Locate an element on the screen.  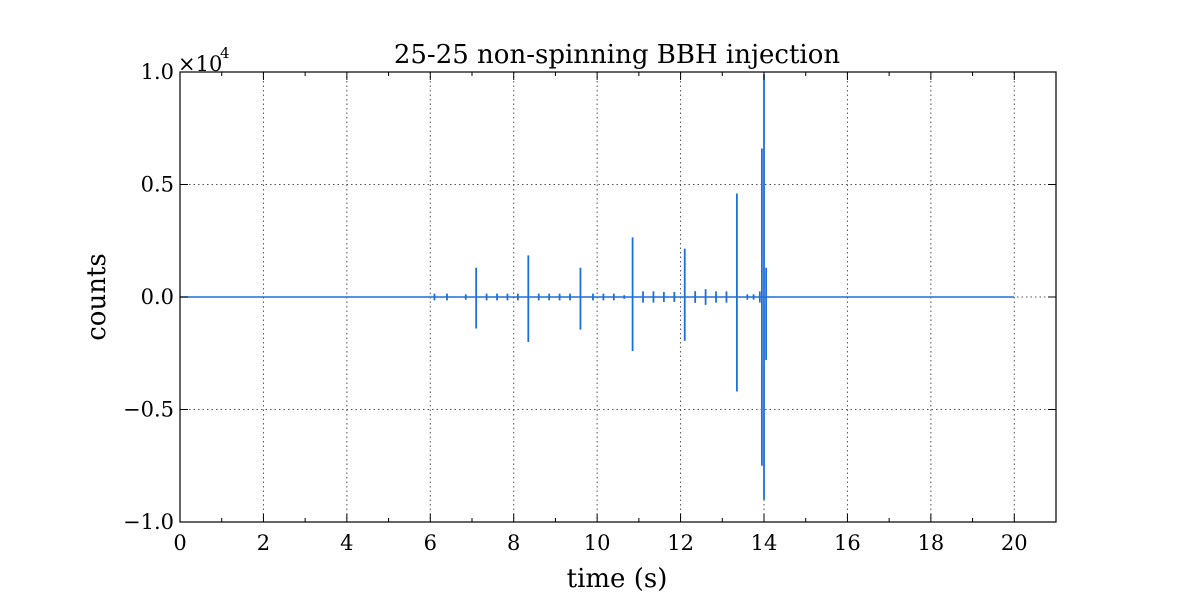
x-tick-label: 0 is located at coordinates (179, 543).